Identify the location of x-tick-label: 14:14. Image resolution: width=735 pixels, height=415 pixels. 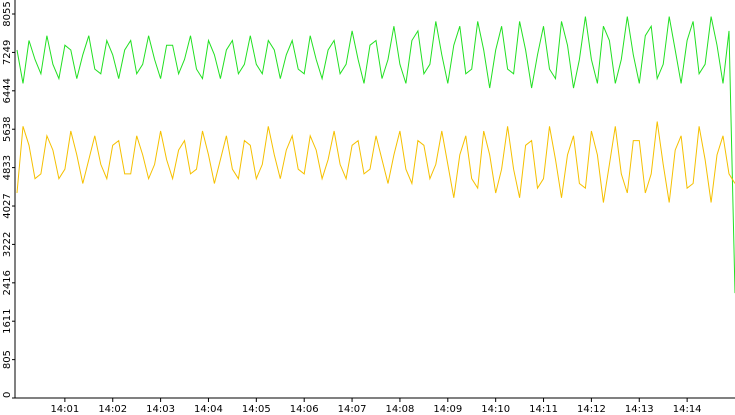
(687, 409).